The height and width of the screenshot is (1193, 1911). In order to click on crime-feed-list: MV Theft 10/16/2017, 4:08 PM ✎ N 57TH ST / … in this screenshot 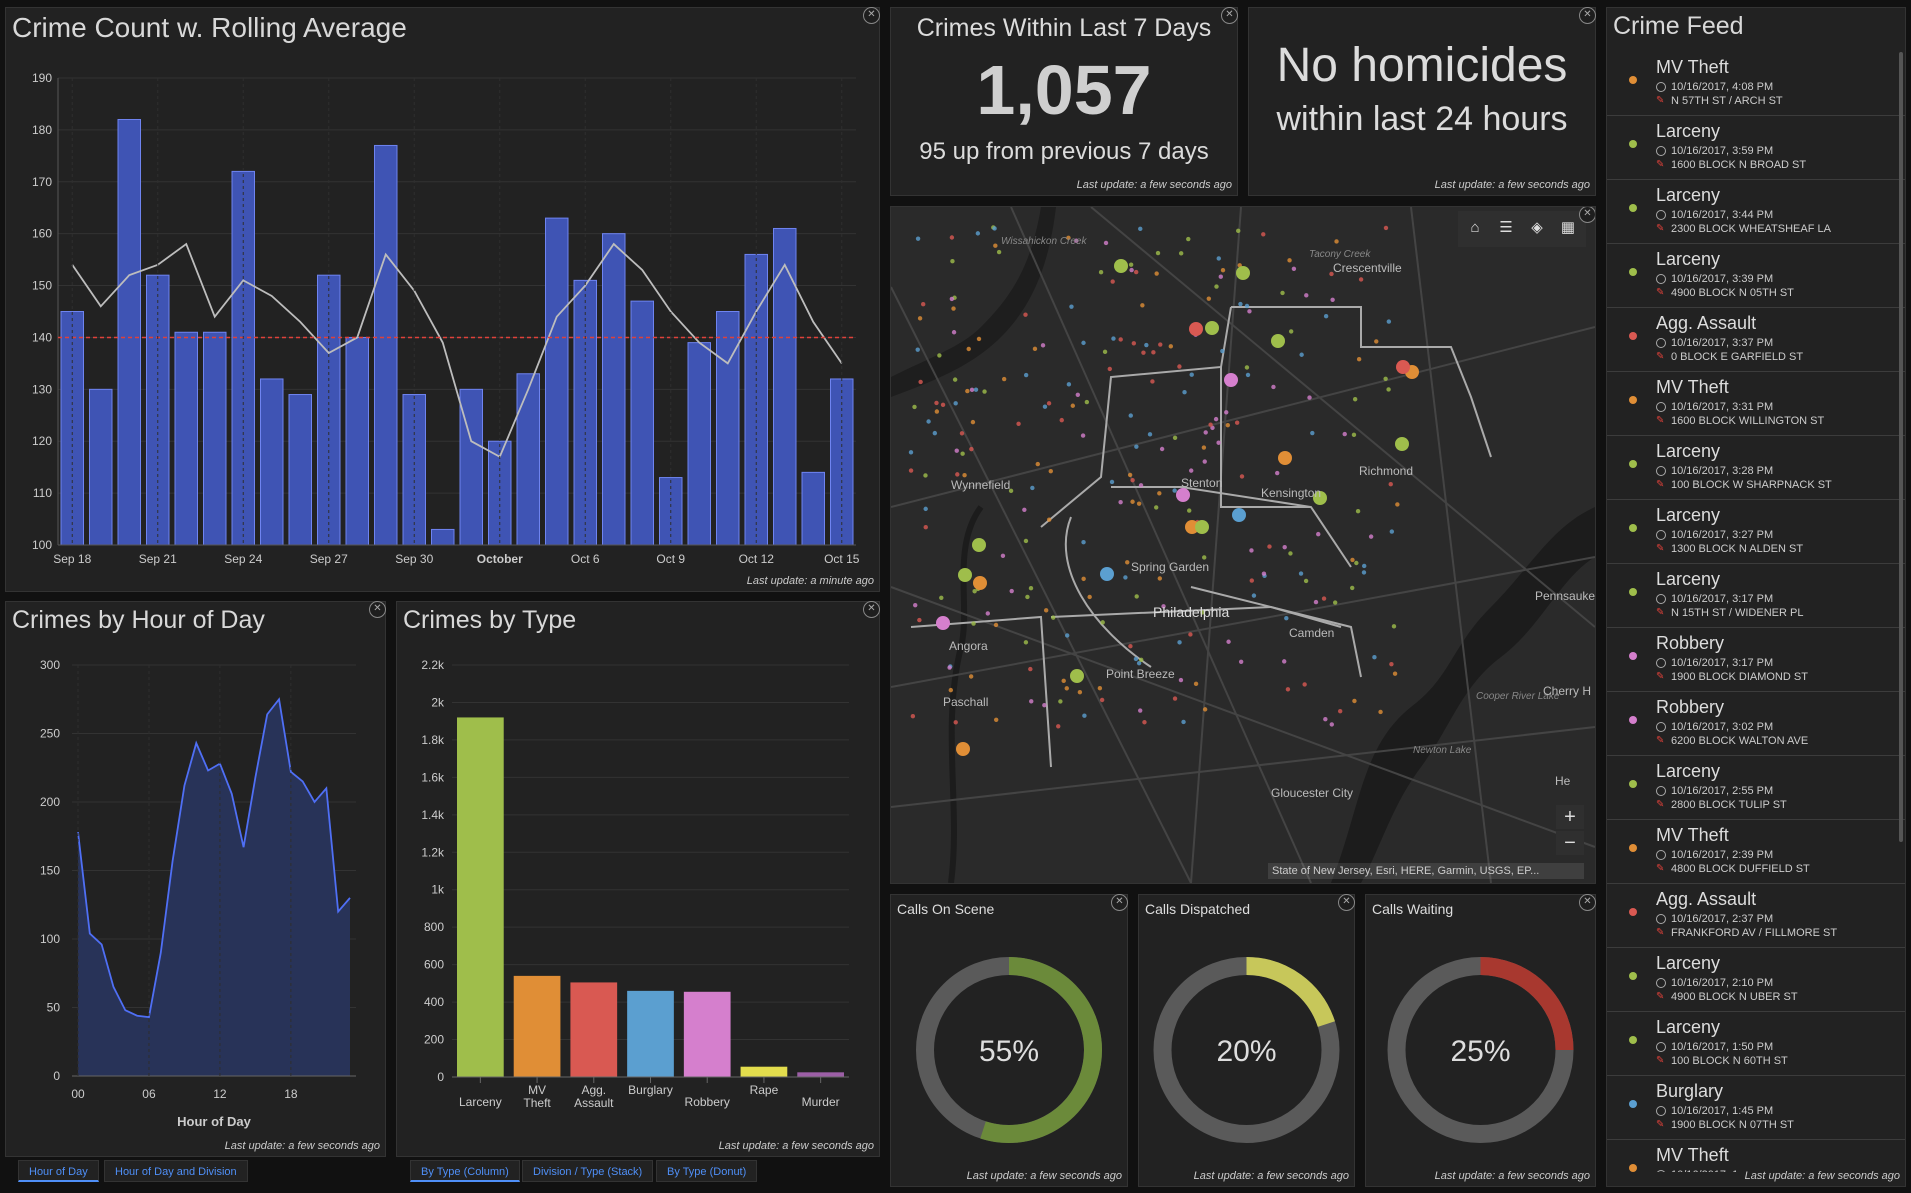, I will do `click(1756, 612)`.